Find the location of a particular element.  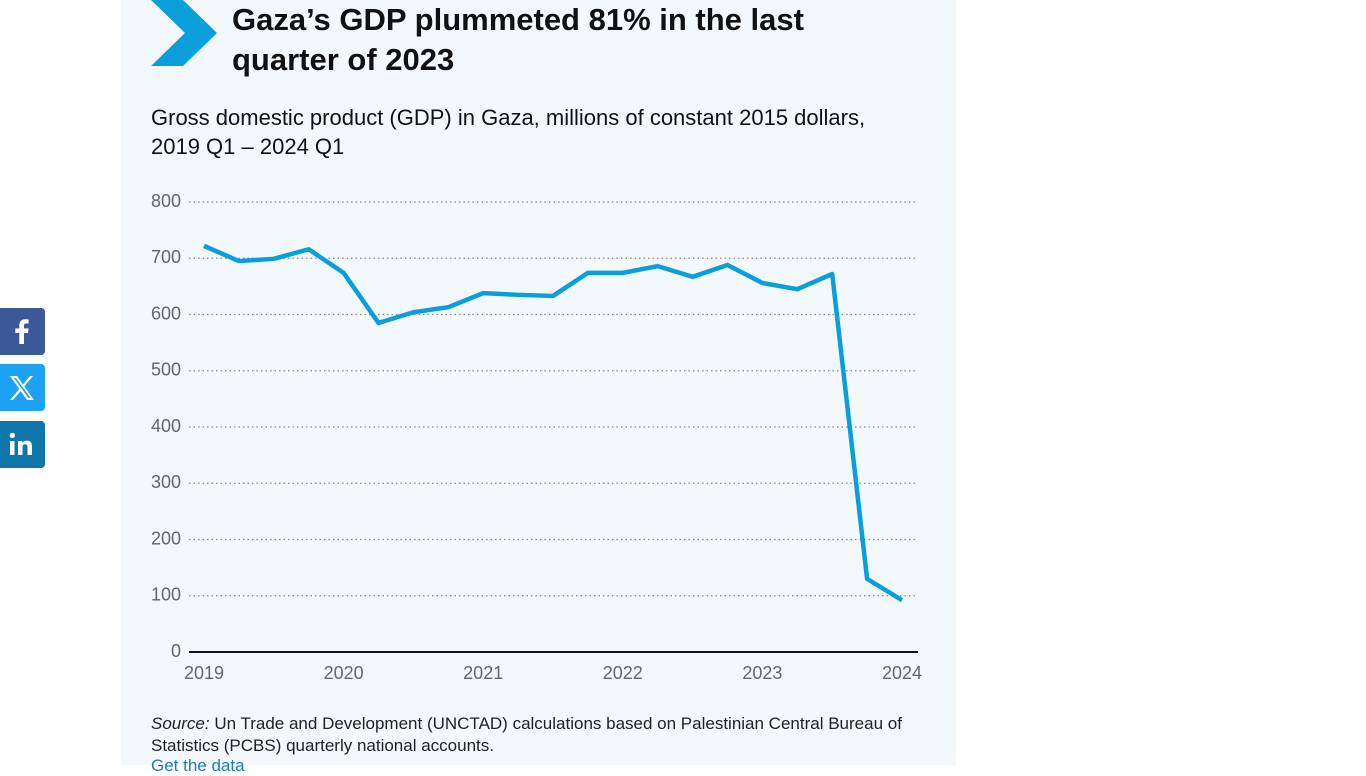

x-tick-label: 2022 is located at coordinates (623, 673).